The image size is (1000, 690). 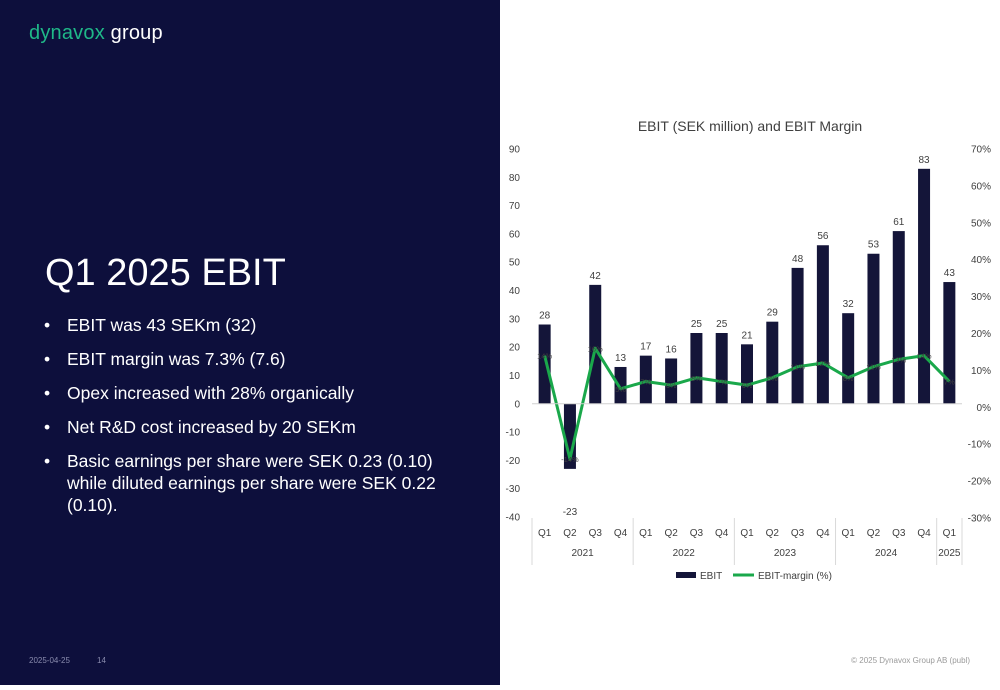 I want to click on ebit-value-label: 25, so click(x=697, y=324).